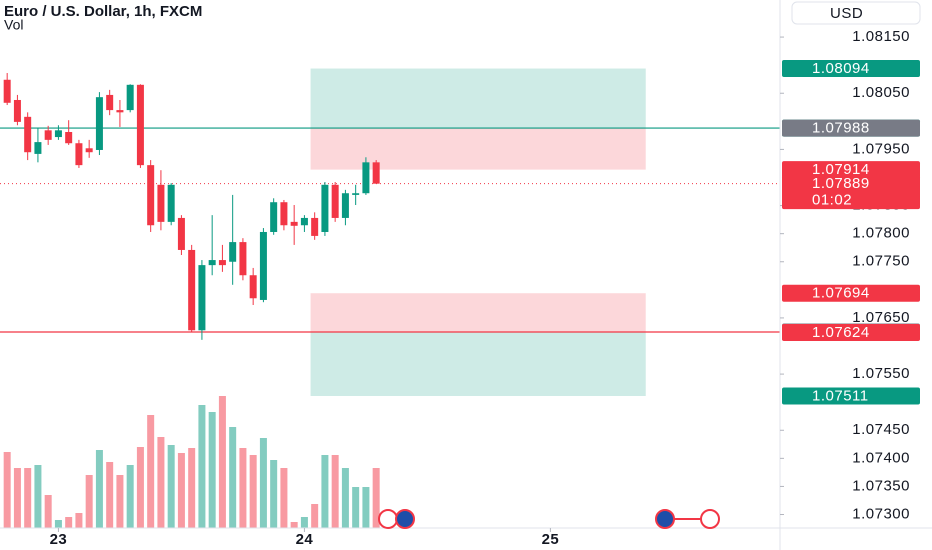 The width and height of the screenshot is (932, 550). I want to click on y-tick-label: 1.07350, so click(881, 485).